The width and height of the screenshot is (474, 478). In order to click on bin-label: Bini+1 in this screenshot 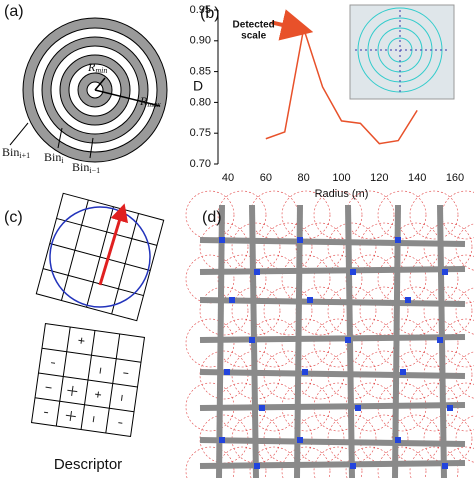, I will do `click(16, 152)`.